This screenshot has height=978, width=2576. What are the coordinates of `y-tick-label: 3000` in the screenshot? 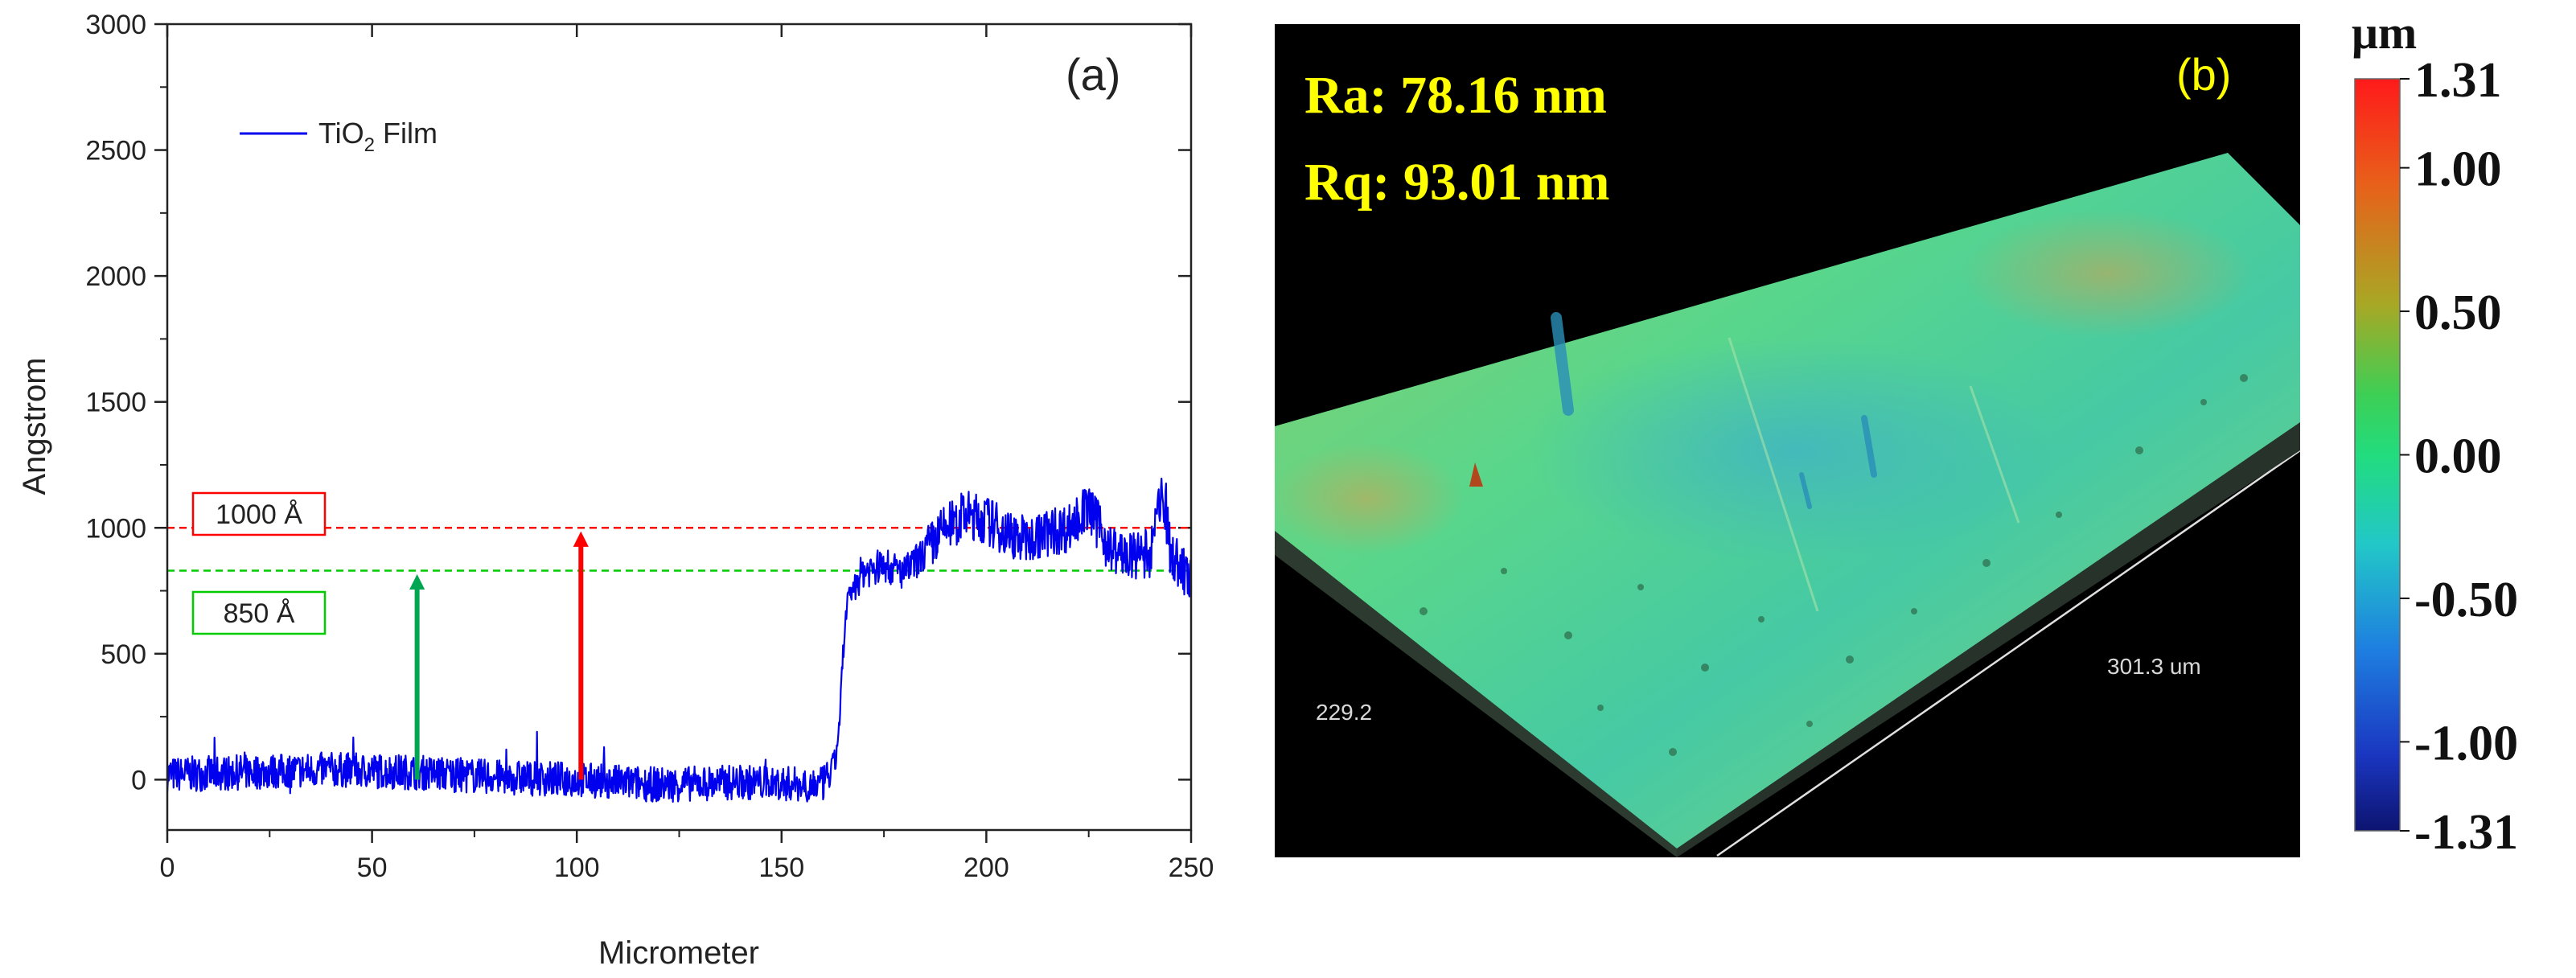 It's located at (115, 25).